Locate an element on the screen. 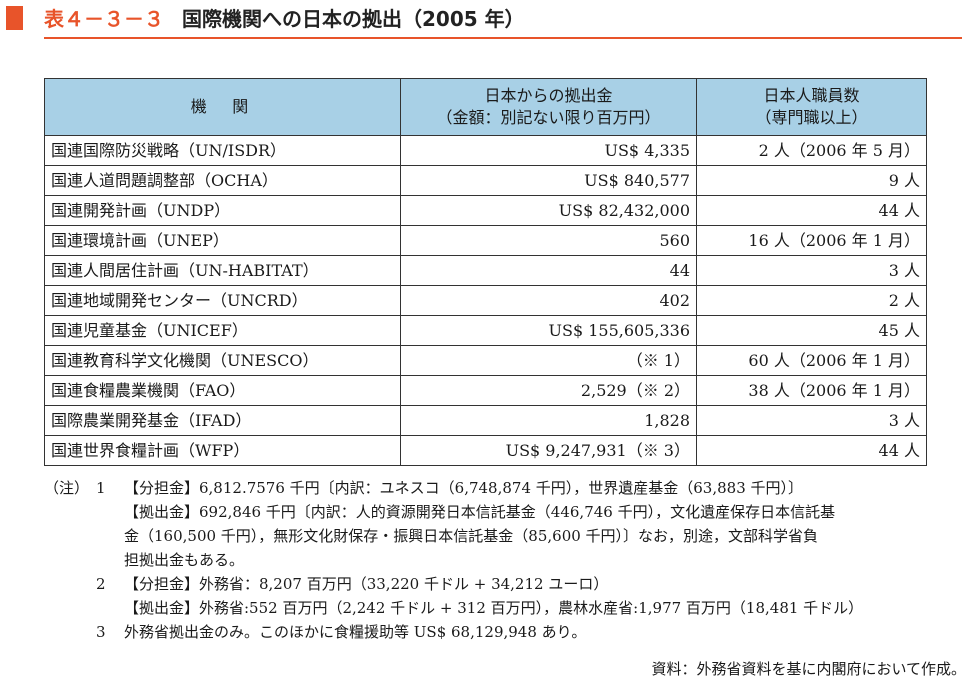 This screenshot has height=694, width=972. note-number: 3 is located at coordinates (101, 632).